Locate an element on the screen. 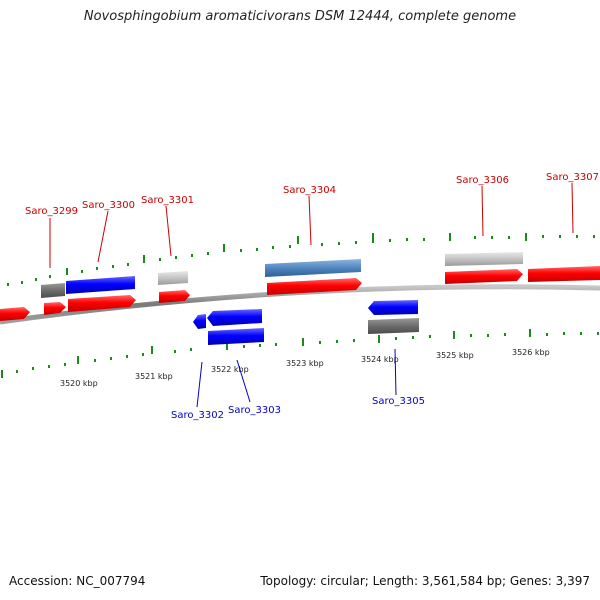 The height and width of the screenshot is (600, 600). gene-label-forward: Saro_3301 is located at coordinates (167, 200).